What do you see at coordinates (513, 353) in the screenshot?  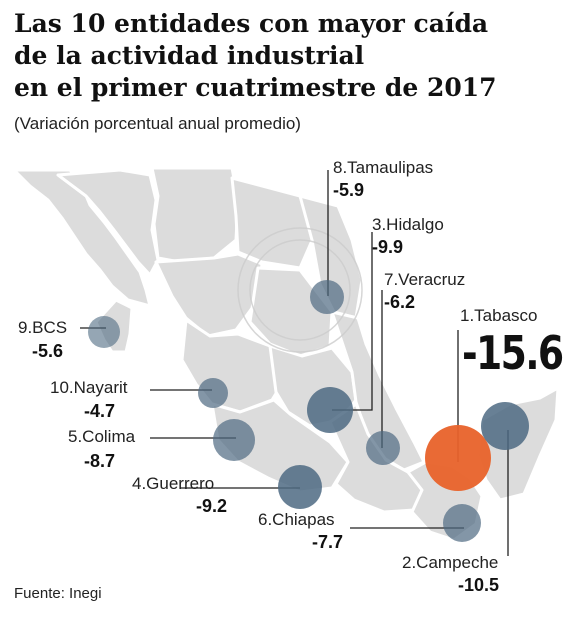 I see `value-tabasco: -15.6` at bounding box center [513, 353].